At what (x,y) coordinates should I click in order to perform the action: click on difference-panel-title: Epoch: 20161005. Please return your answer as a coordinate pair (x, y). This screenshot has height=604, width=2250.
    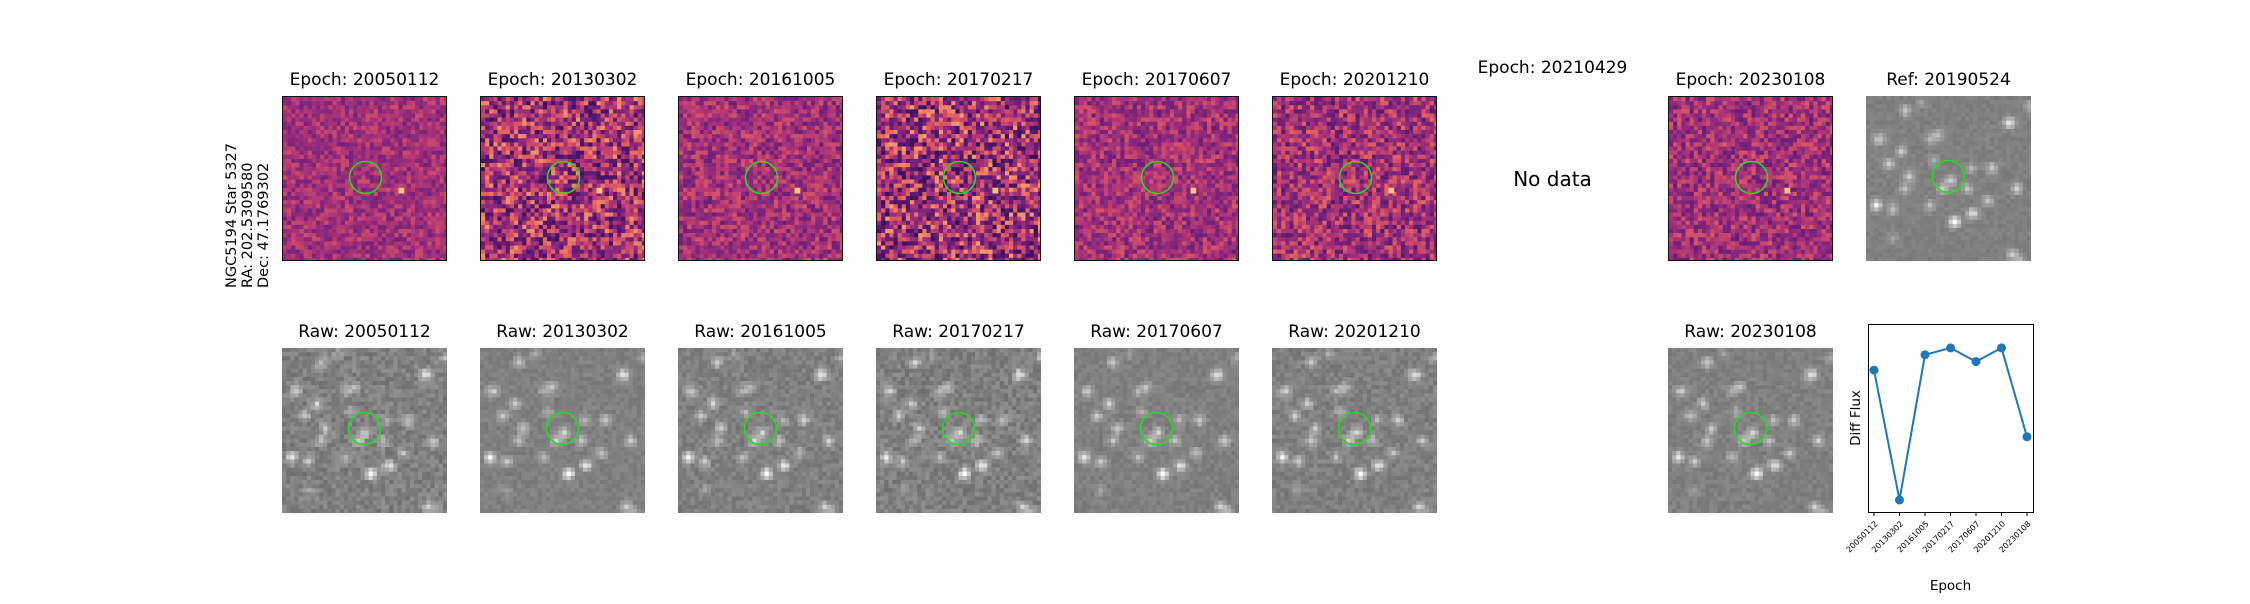
    Looking at the image, I should click on (761, 80).